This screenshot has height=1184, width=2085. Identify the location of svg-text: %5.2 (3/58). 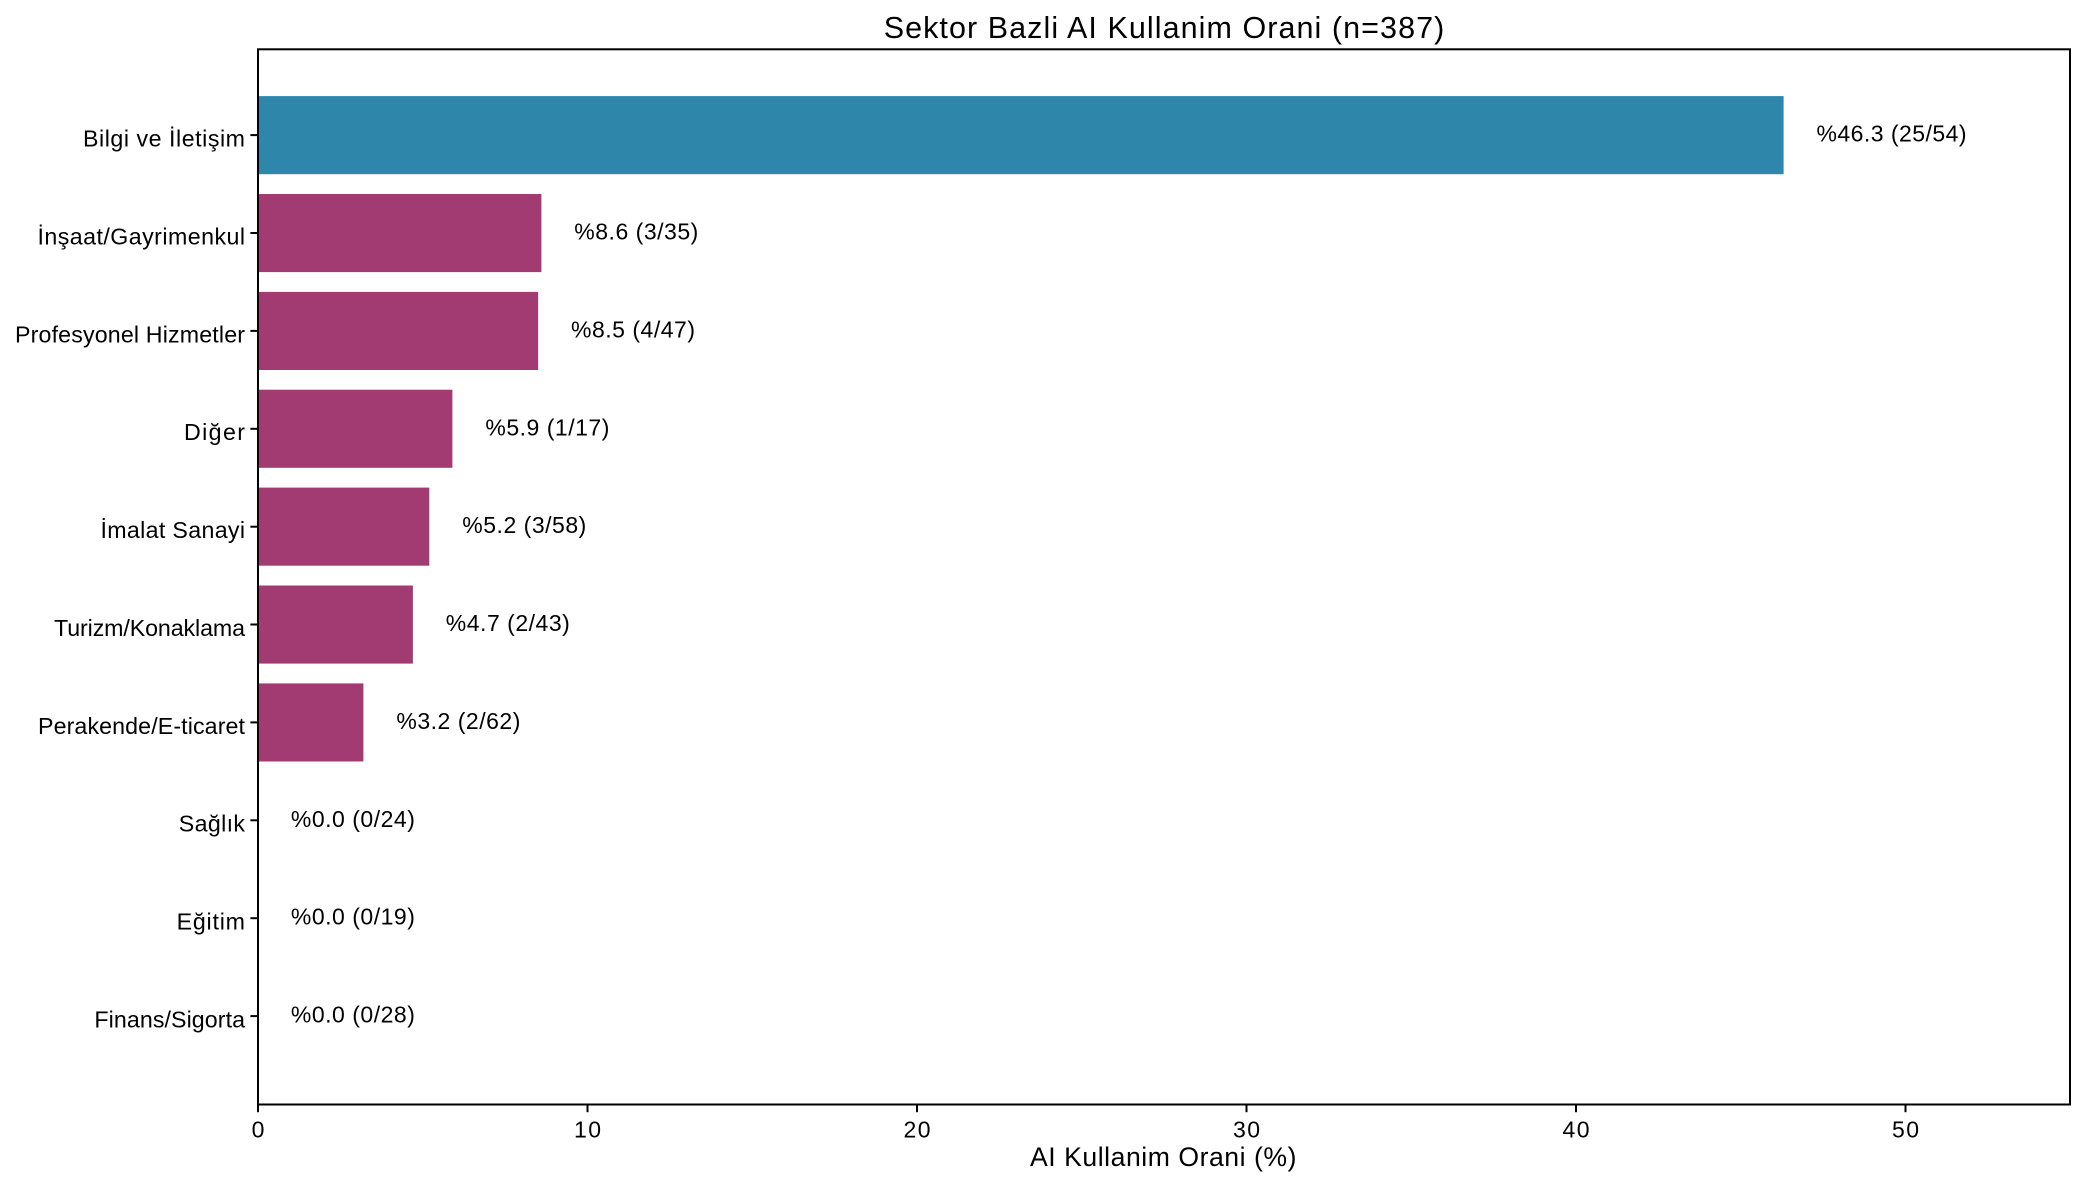
(524, 525).